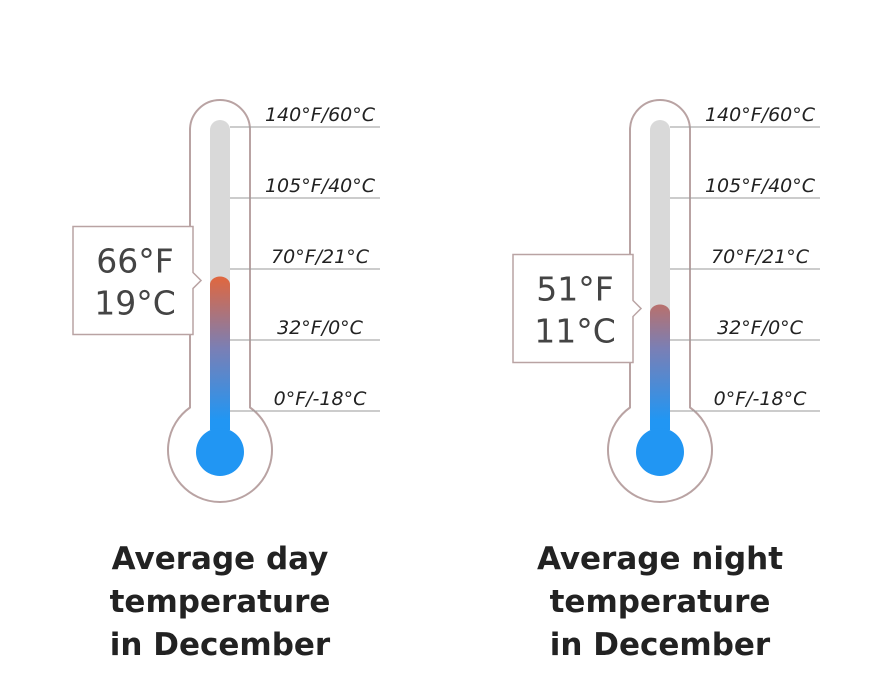 This screenshot has width=880, height=680. Describe the element at coordinates (135, 302) in the screenshot. I see `readout-text: 19°C` at that location.